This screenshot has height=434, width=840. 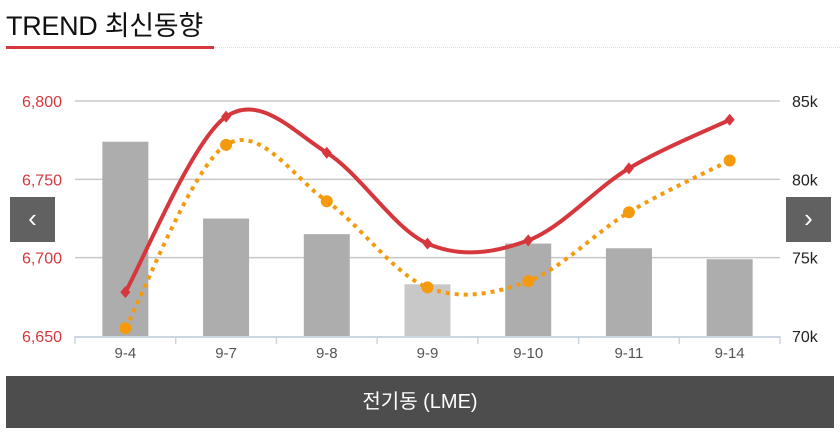 What do you see at coordinates (628, 353) in the screenshot?
I see `x-tick-label: 9-11` at bounding box center [628, 353].